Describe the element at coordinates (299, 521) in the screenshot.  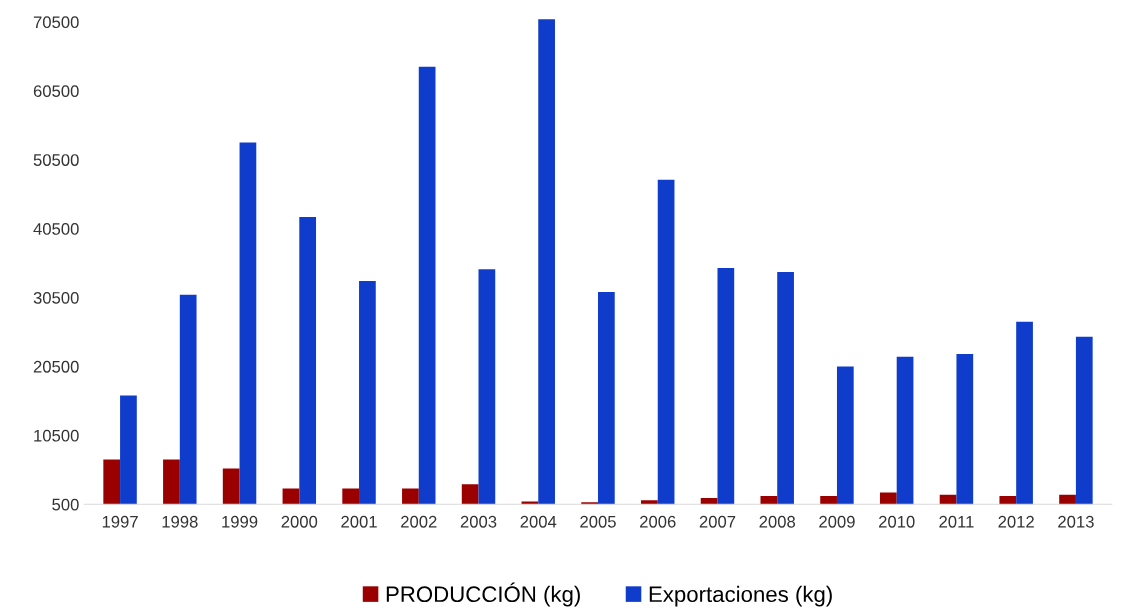
I see `x-tick-label: 2000` at that location.